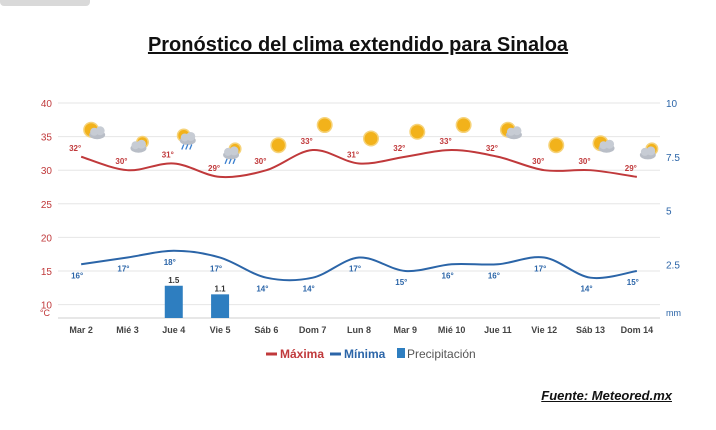  What do you see at coordinates (220, 330) in the screenshot?
I see `x-tick-label: Vie 5` at bounding box center [220, 330].